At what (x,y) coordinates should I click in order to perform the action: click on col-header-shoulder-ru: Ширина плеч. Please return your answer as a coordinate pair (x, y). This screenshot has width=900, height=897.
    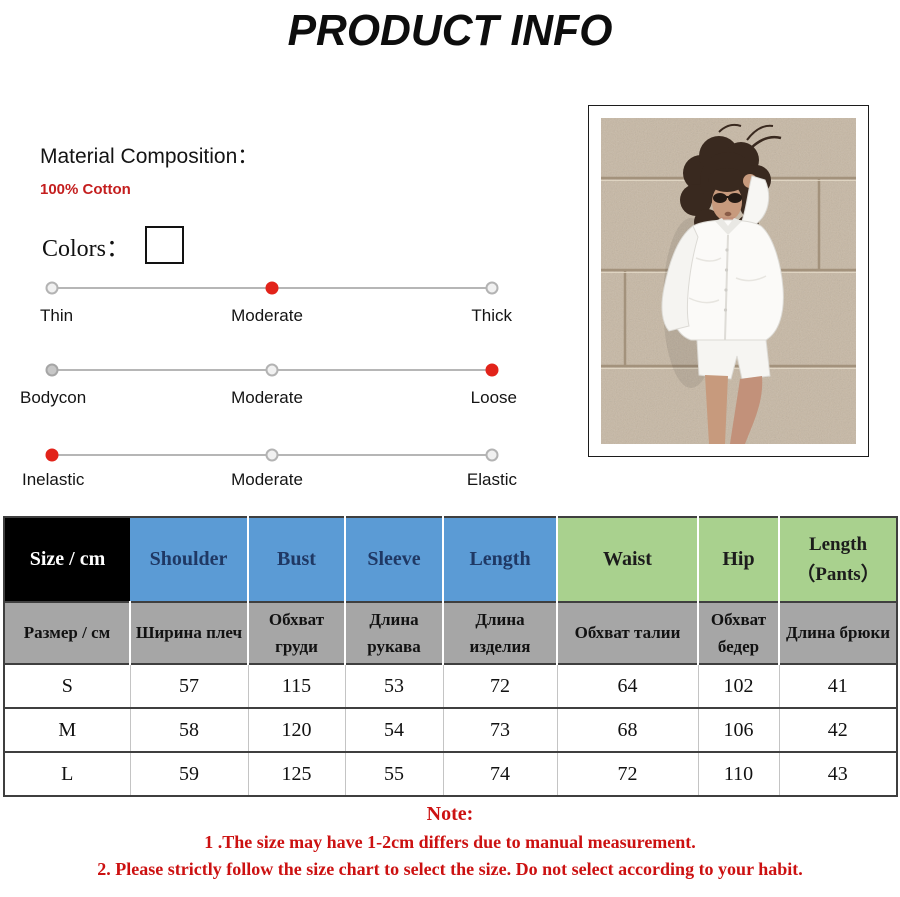
    Looking at the image, I should click on (189, 632).